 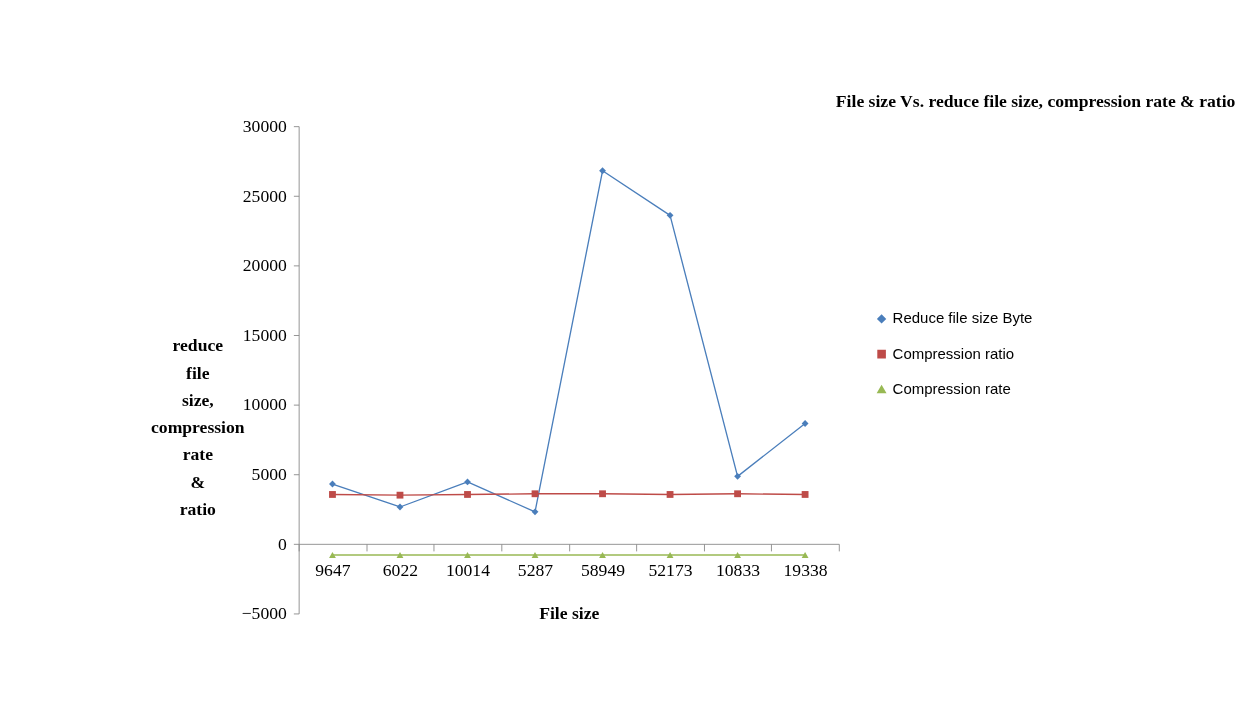 What do you see at coordinates (264, 404) in the screenshot?
I see `y-tick-label: 10000` at bounding box center [264, 404].